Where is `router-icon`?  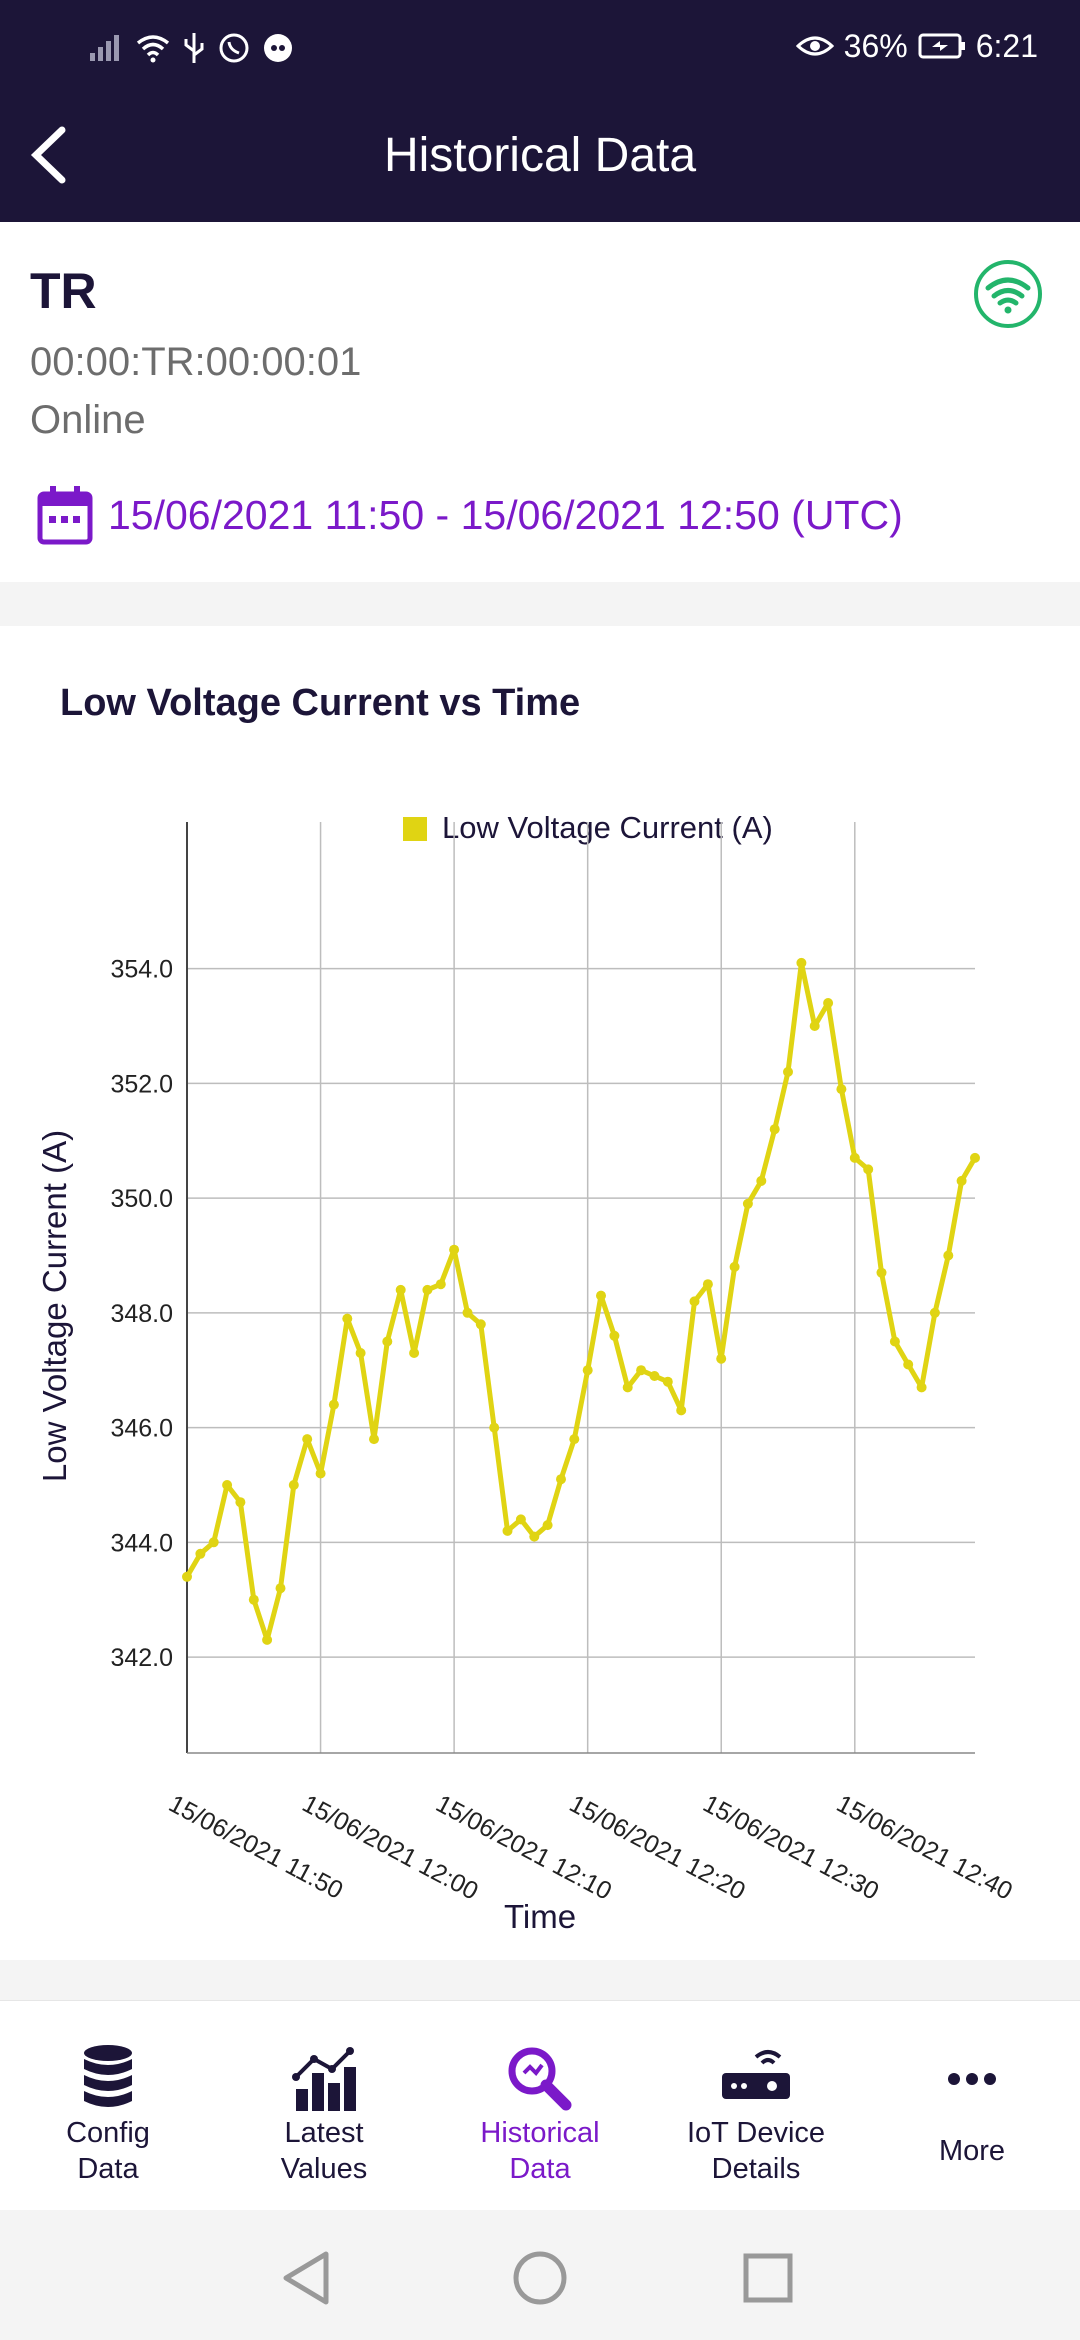
router-icon is located at coordinates (756, 2074).